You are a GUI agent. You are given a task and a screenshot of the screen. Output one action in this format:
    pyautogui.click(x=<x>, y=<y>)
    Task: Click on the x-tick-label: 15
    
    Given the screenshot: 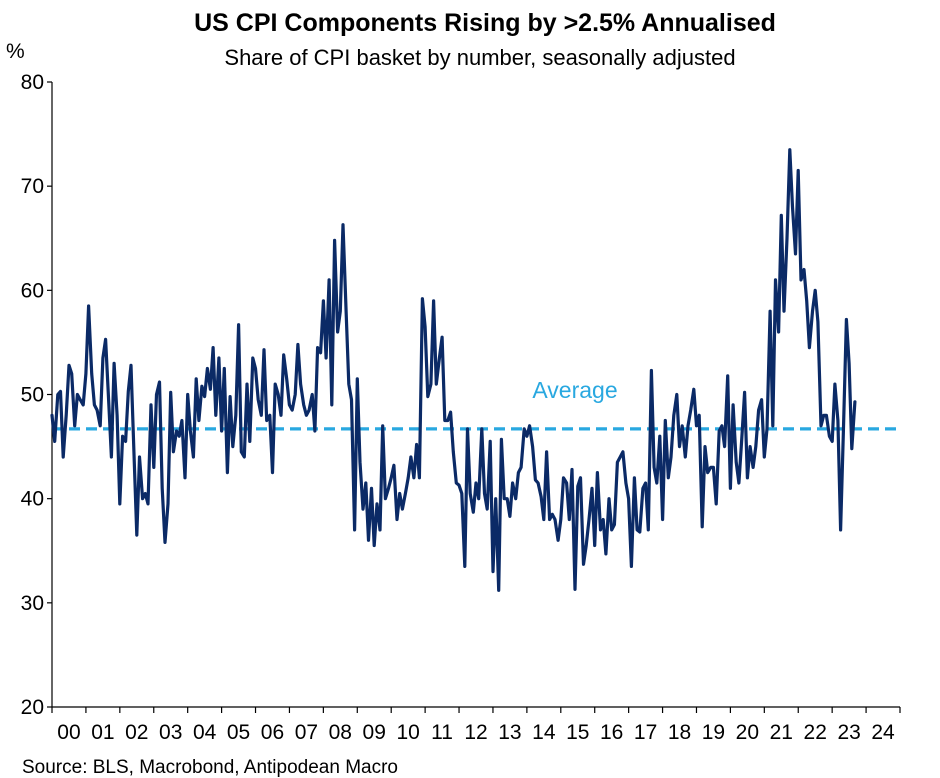 What is the action you would take?
    pyautogui.click(x=577, y=732)
    